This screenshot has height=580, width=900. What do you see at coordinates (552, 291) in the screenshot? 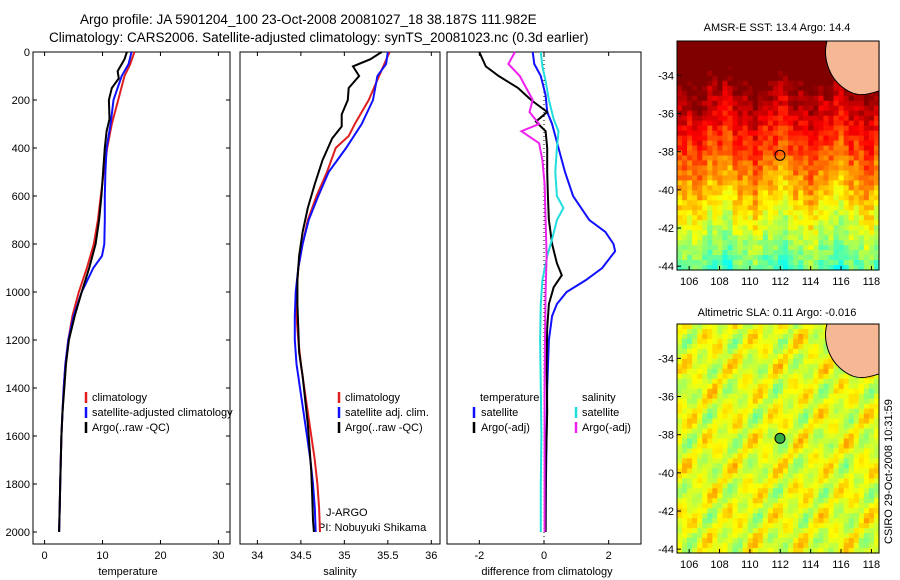
I see `series-line-salinity-satellite` at bounding box center [552, 291].